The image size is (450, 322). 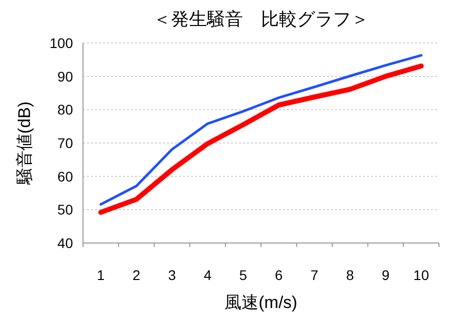 I want to click on x-tick-label: 9, so click(x=386, y=275).